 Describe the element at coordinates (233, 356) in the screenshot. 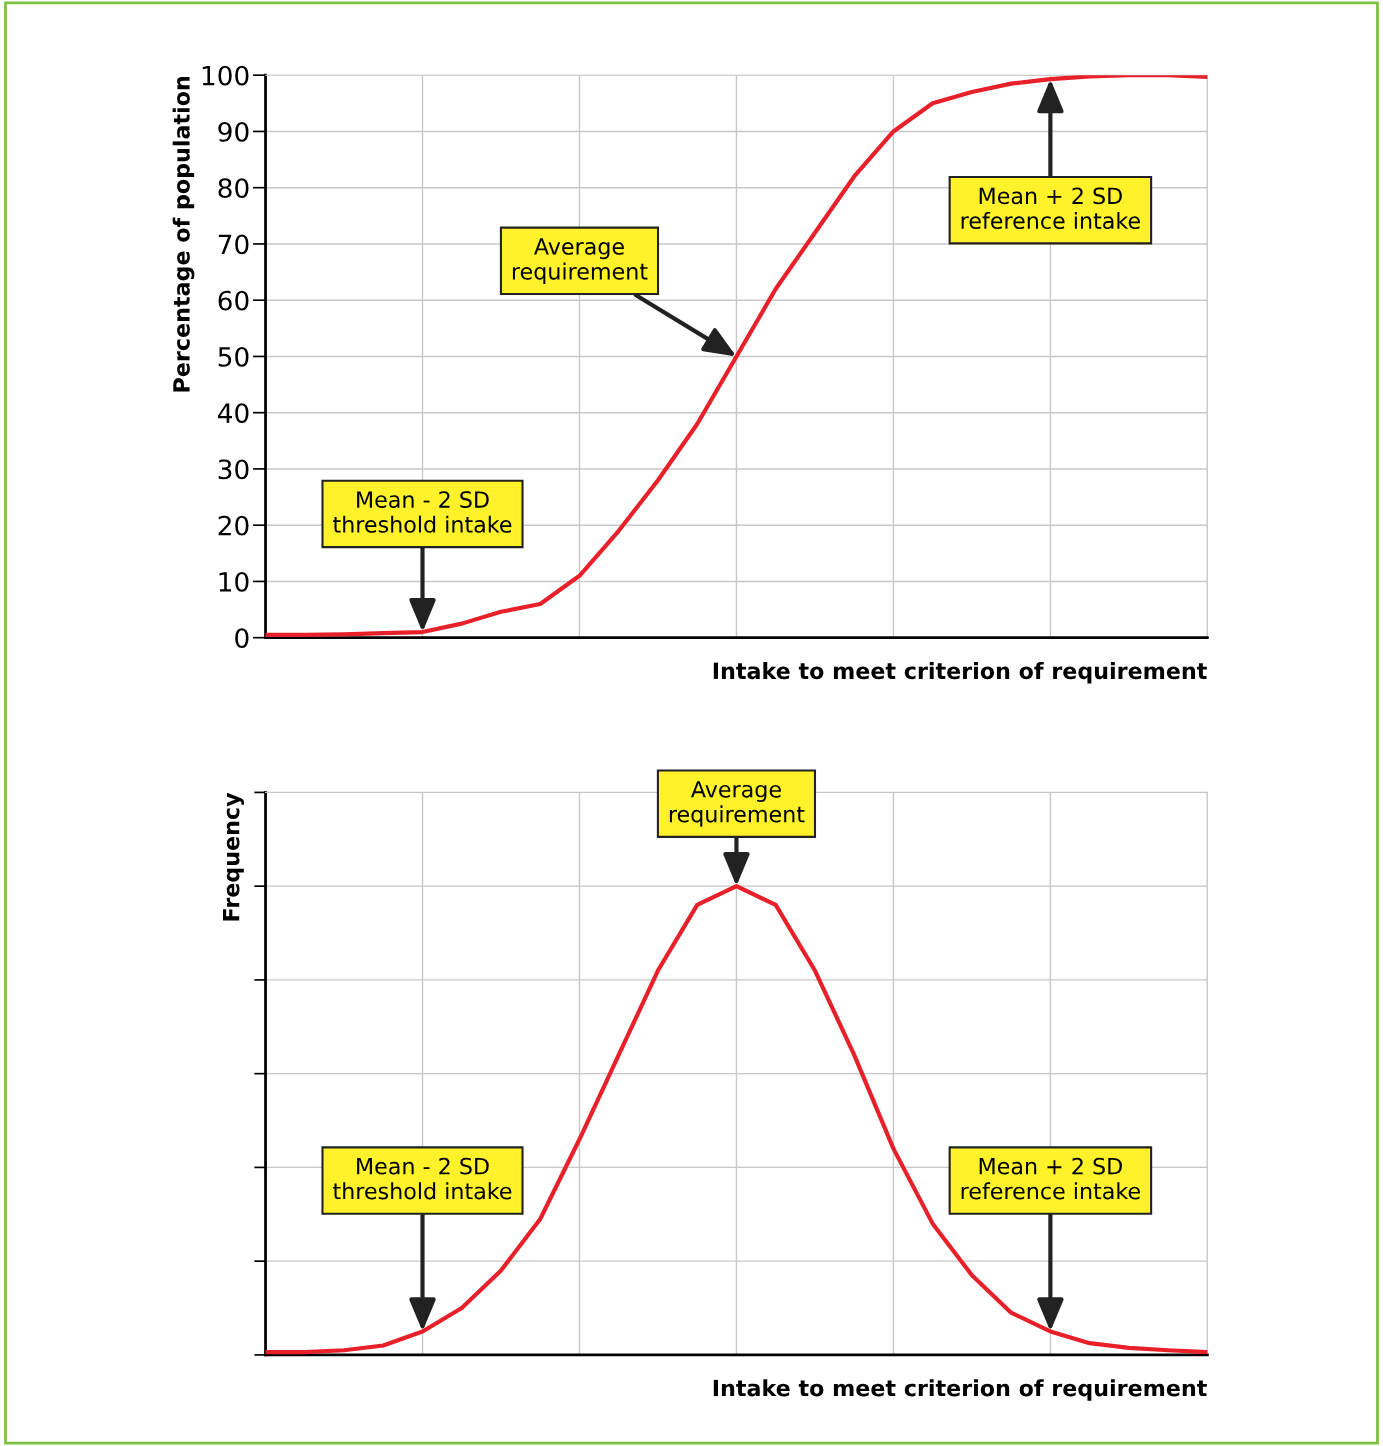

I see `y-tick-label: 50` at that location.